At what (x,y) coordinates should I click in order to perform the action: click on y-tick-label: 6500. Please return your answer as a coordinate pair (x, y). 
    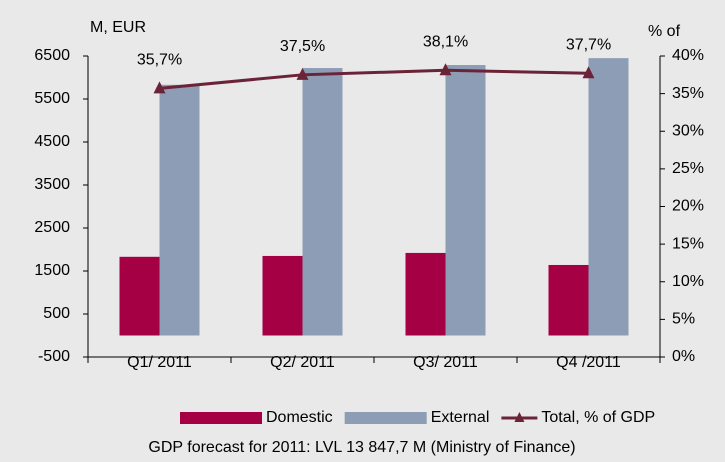
    Looking at the image, I should click on (52, 55).